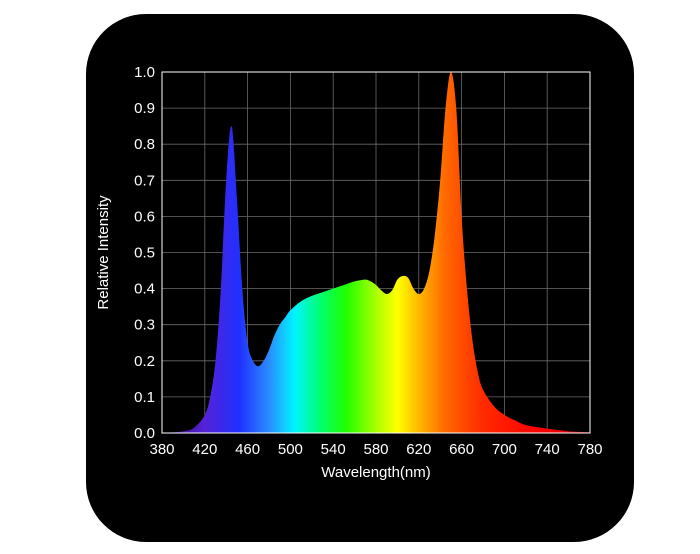  I want to click on x-tick-label: 460, so click(247, 449).